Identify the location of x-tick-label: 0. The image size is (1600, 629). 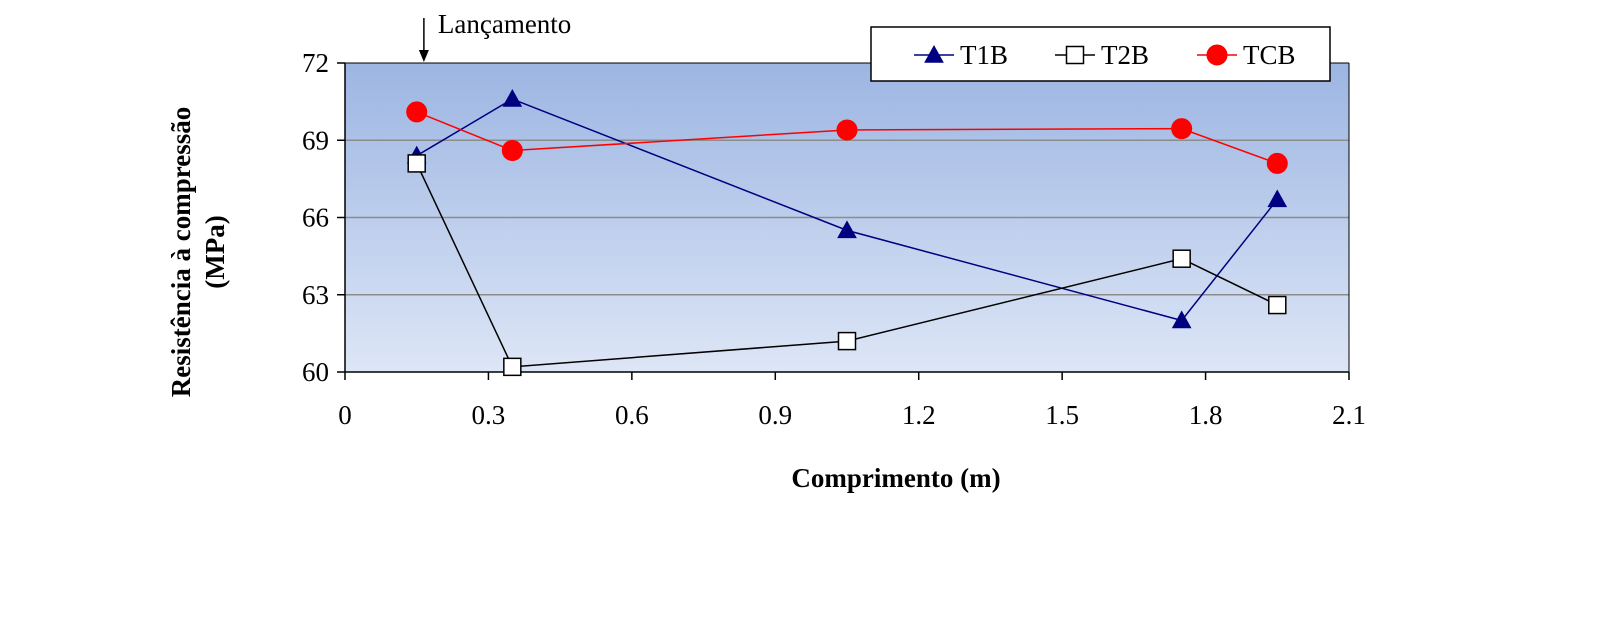
(345, 415).